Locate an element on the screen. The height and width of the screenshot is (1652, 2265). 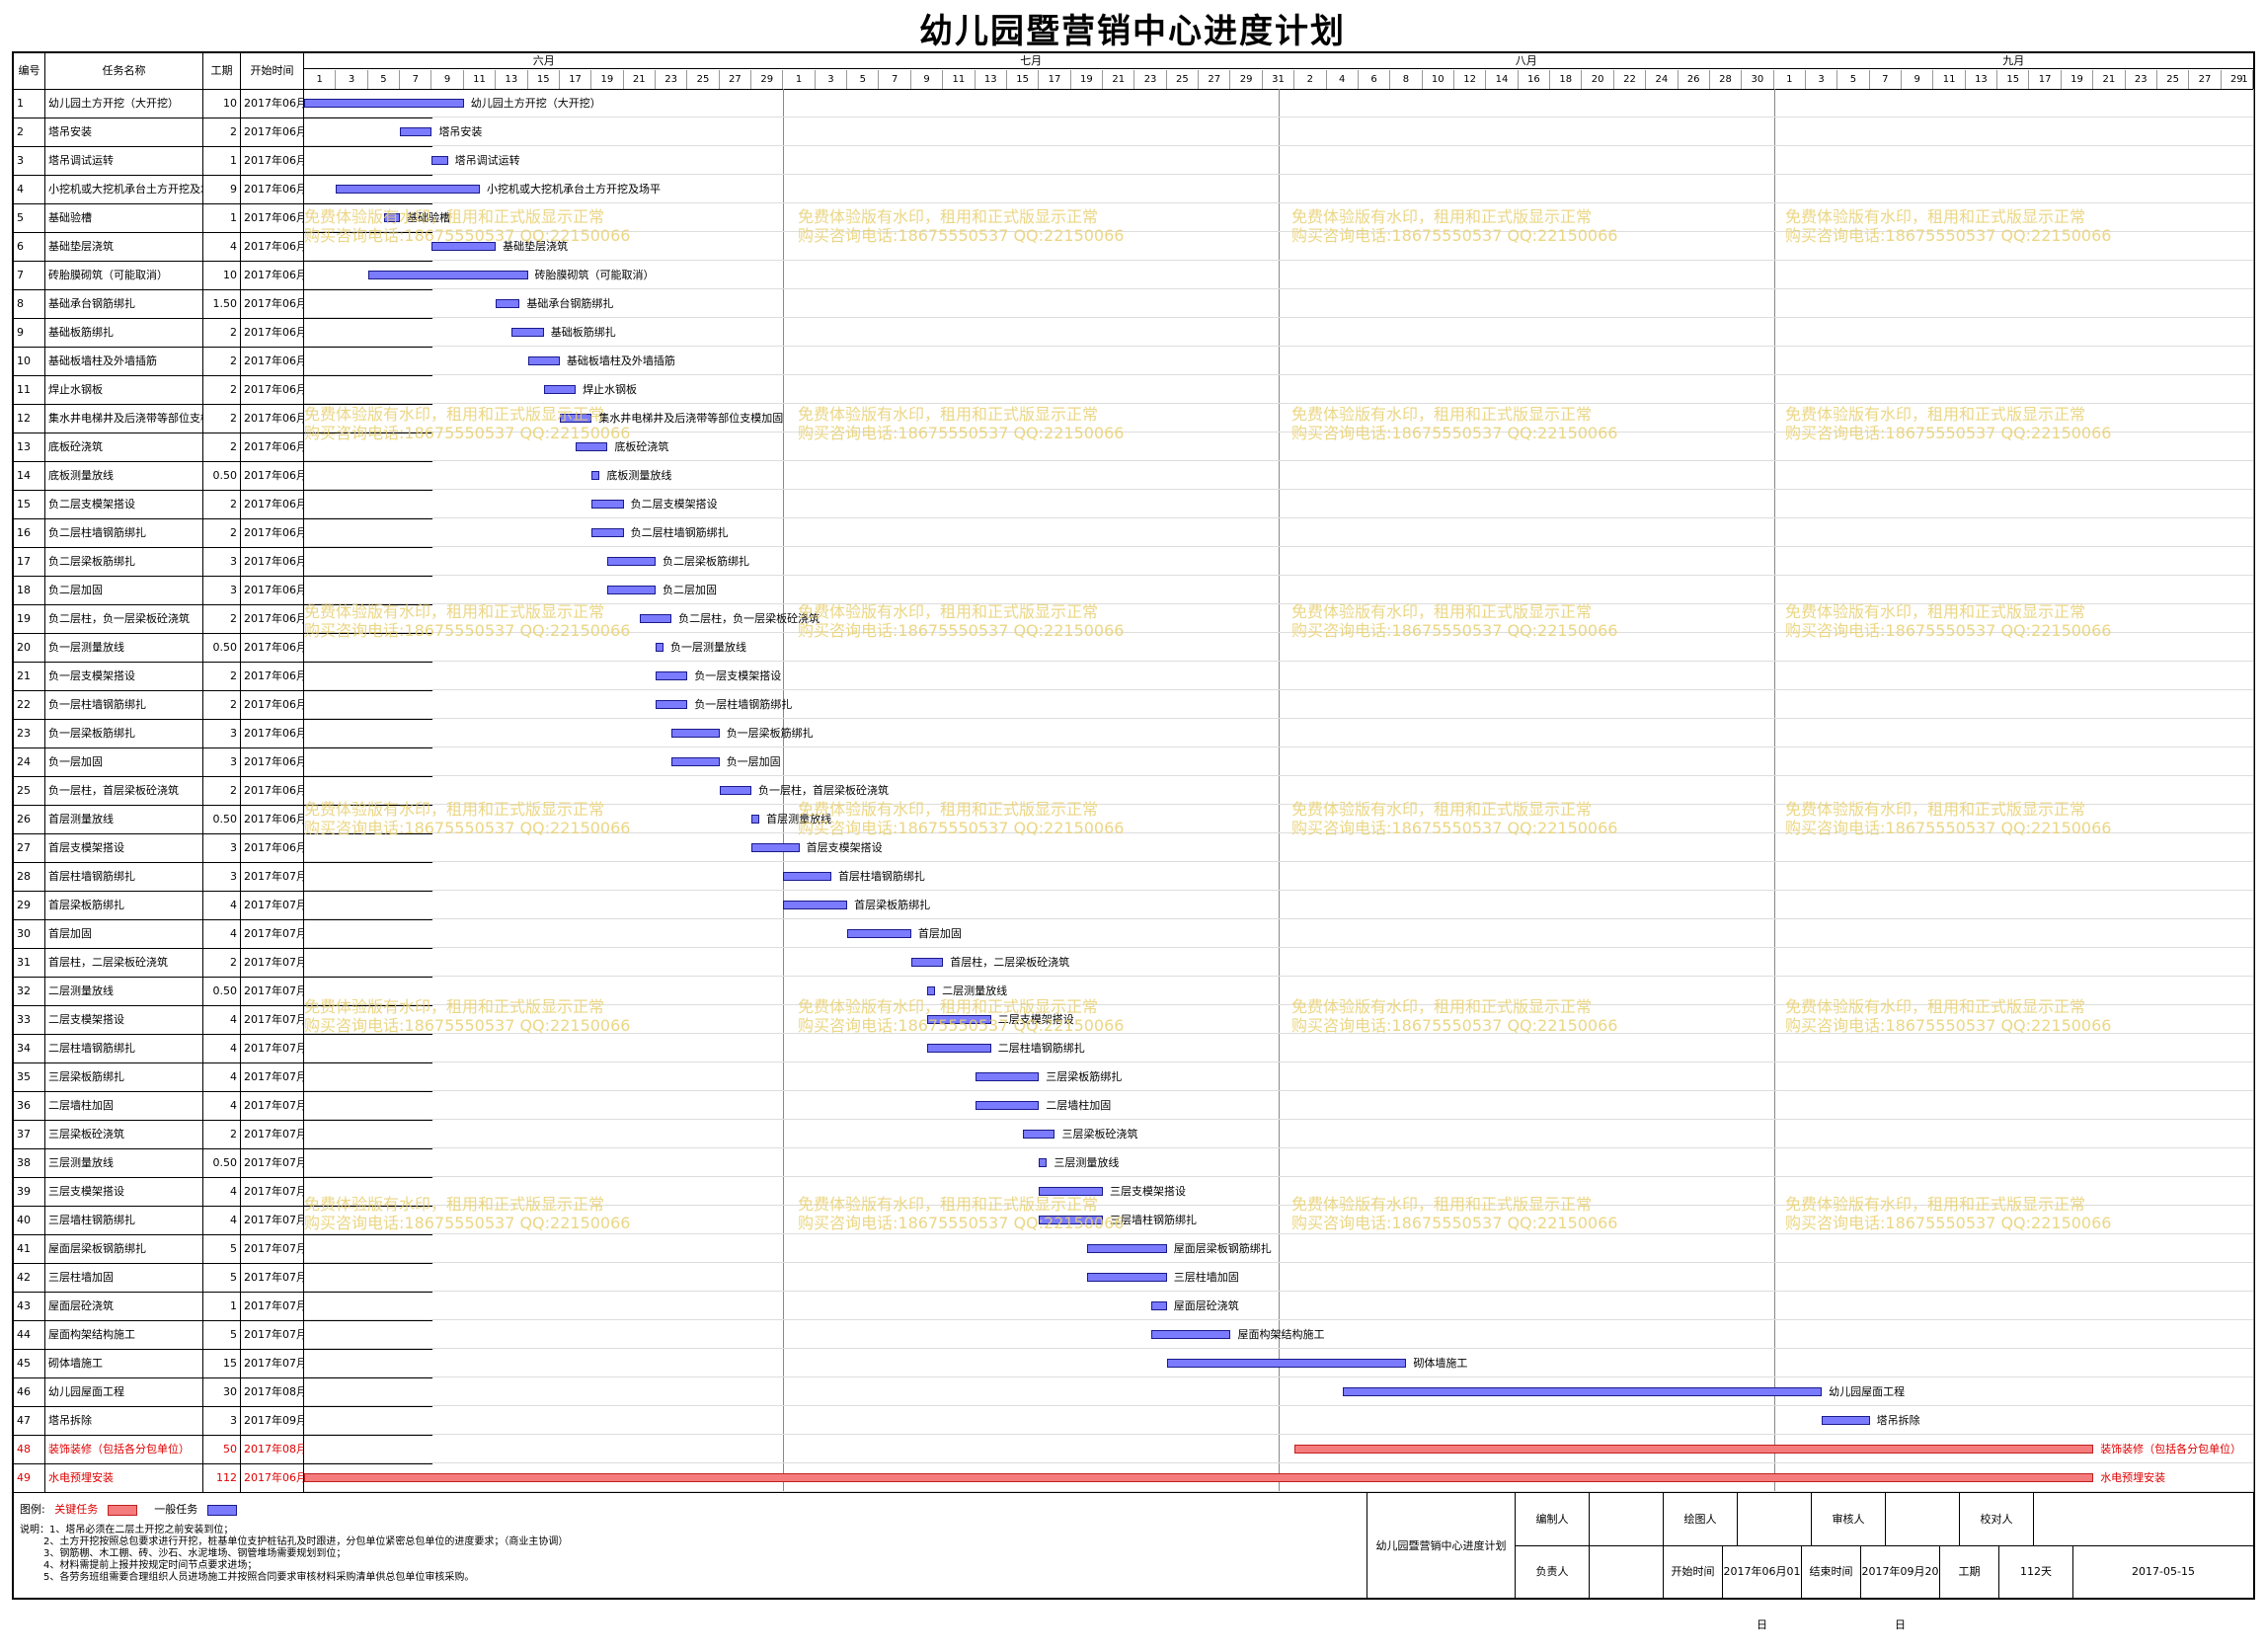
task-row: 27首层支模架搭设32017年06月29日 is located at coordinates (223, 848).